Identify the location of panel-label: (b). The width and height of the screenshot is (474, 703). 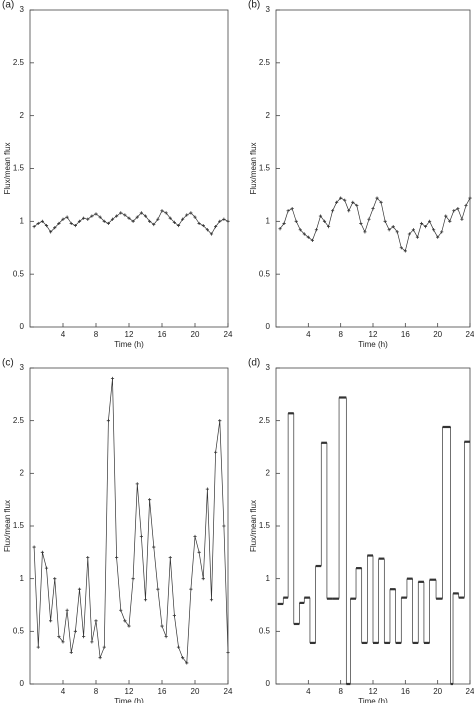
(254, 5).